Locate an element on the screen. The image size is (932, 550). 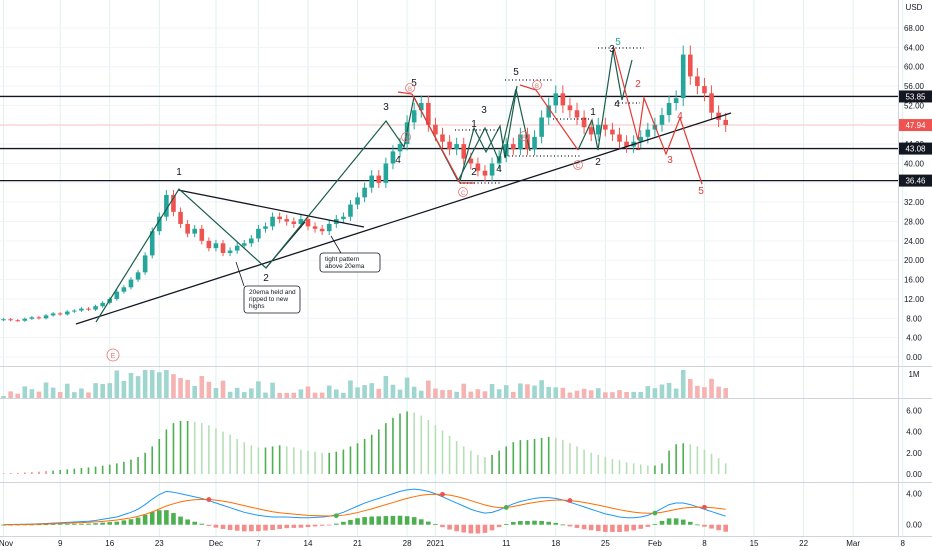
earnings-marker: E is located at coordinates (113, 355).